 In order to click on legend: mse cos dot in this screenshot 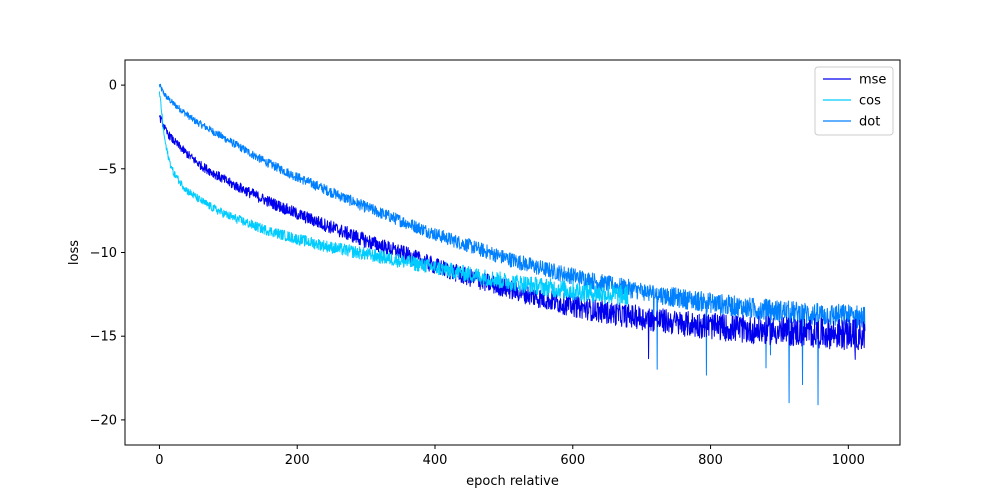, I will do `click(854, 101)`.